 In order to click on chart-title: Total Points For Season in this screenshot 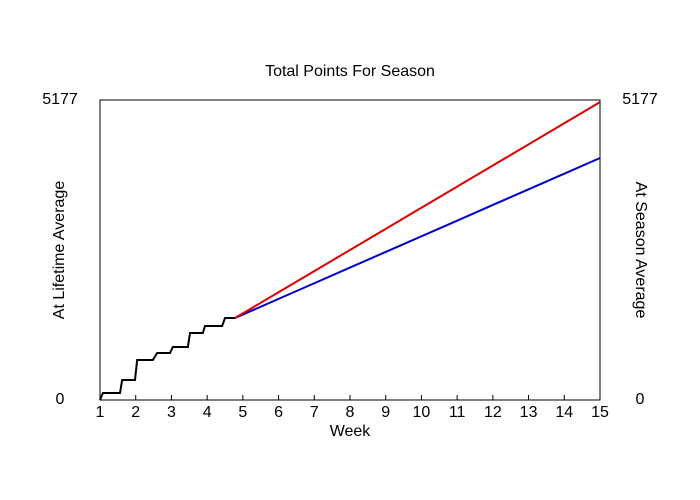, I will do `click(350, 71)`.